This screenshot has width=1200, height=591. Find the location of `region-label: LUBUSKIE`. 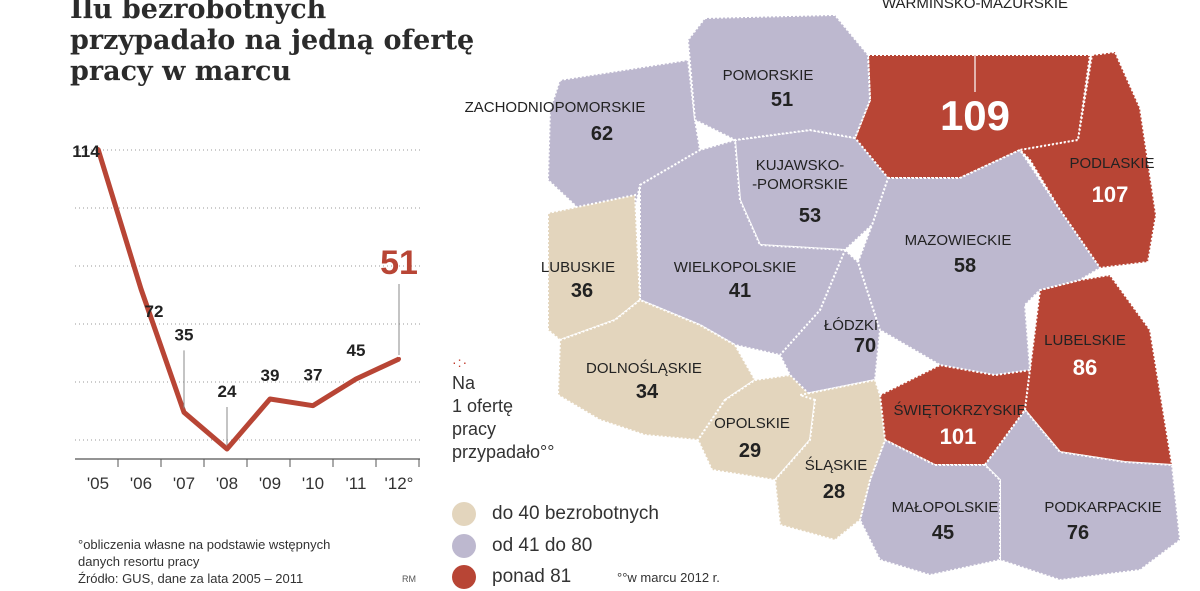

region-label: LUBUSKIE is located at coordinates (578, 267).